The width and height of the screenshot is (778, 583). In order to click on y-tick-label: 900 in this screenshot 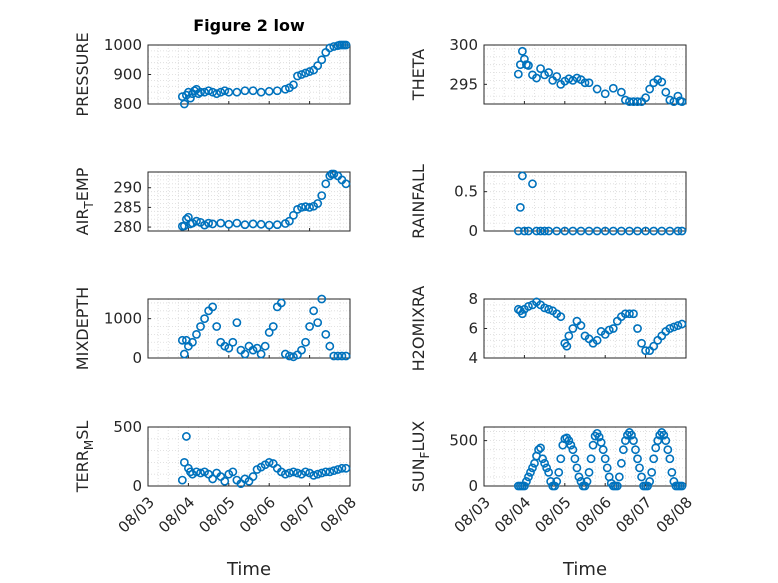, I will do `click(127, 75)`.